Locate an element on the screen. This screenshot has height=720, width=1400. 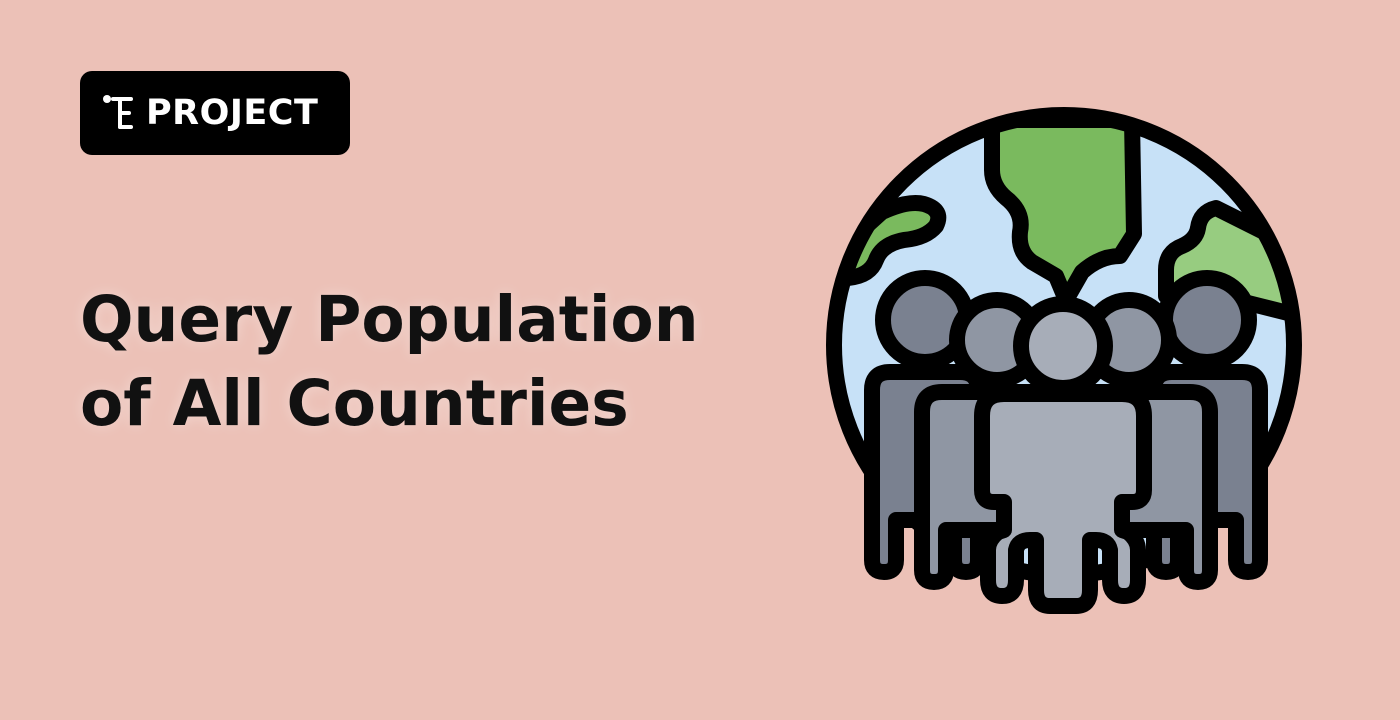
title-line-1: Query Population is located at coordinates (389, 319).